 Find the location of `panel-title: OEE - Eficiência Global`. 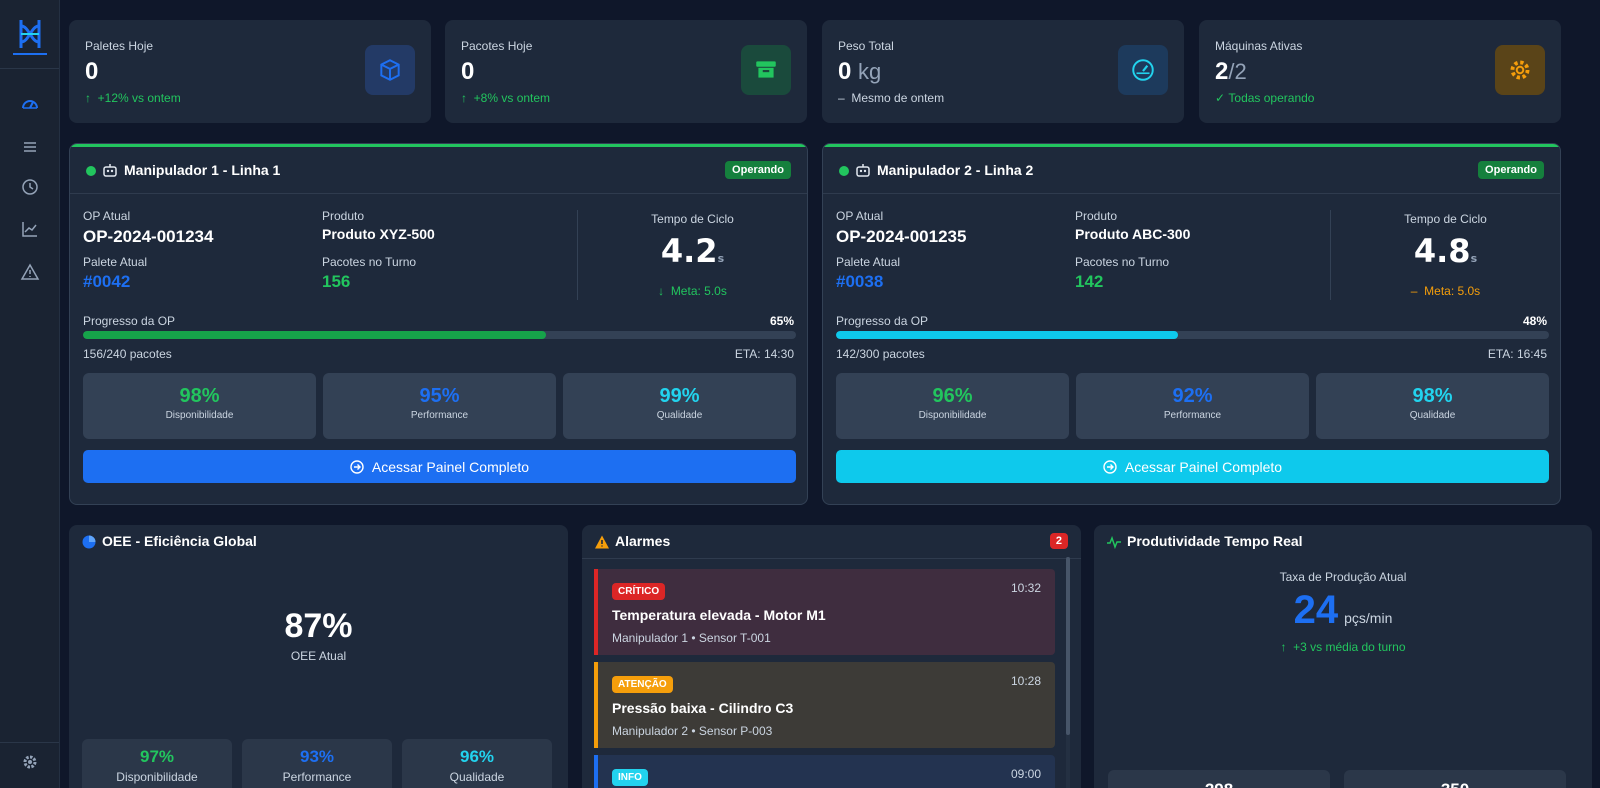

panel-title: OEE - Eficiência Global is located at coordinates (179, 541).